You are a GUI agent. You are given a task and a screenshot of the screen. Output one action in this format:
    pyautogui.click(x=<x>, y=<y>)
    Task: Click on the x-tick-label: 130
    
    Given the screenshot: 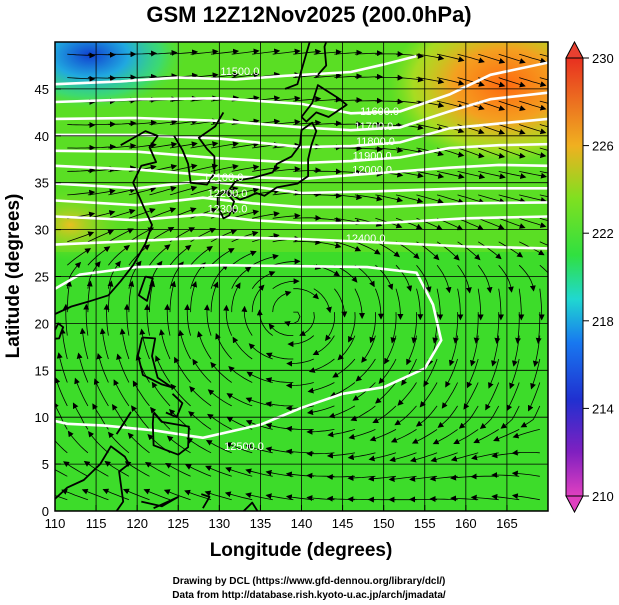 What is the action you would take?
    pyautogui.click(x=219, y=523)
    